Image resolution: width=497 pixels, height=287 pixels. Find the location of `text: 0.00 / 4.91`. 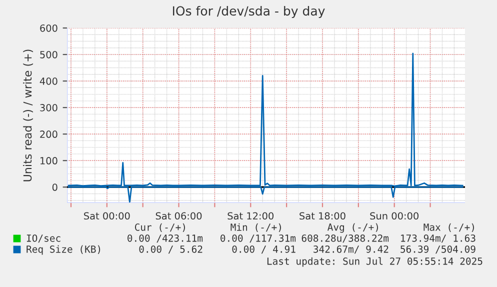

text: 0.00 / 4.91 is located at coordinates (264, 249).